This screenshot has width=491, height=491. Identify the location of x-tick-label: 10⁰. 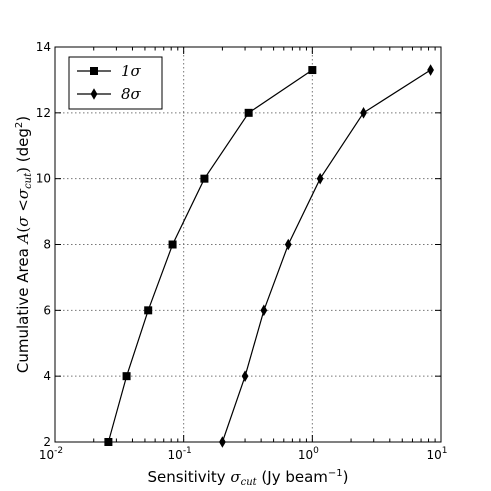
(308, 454).